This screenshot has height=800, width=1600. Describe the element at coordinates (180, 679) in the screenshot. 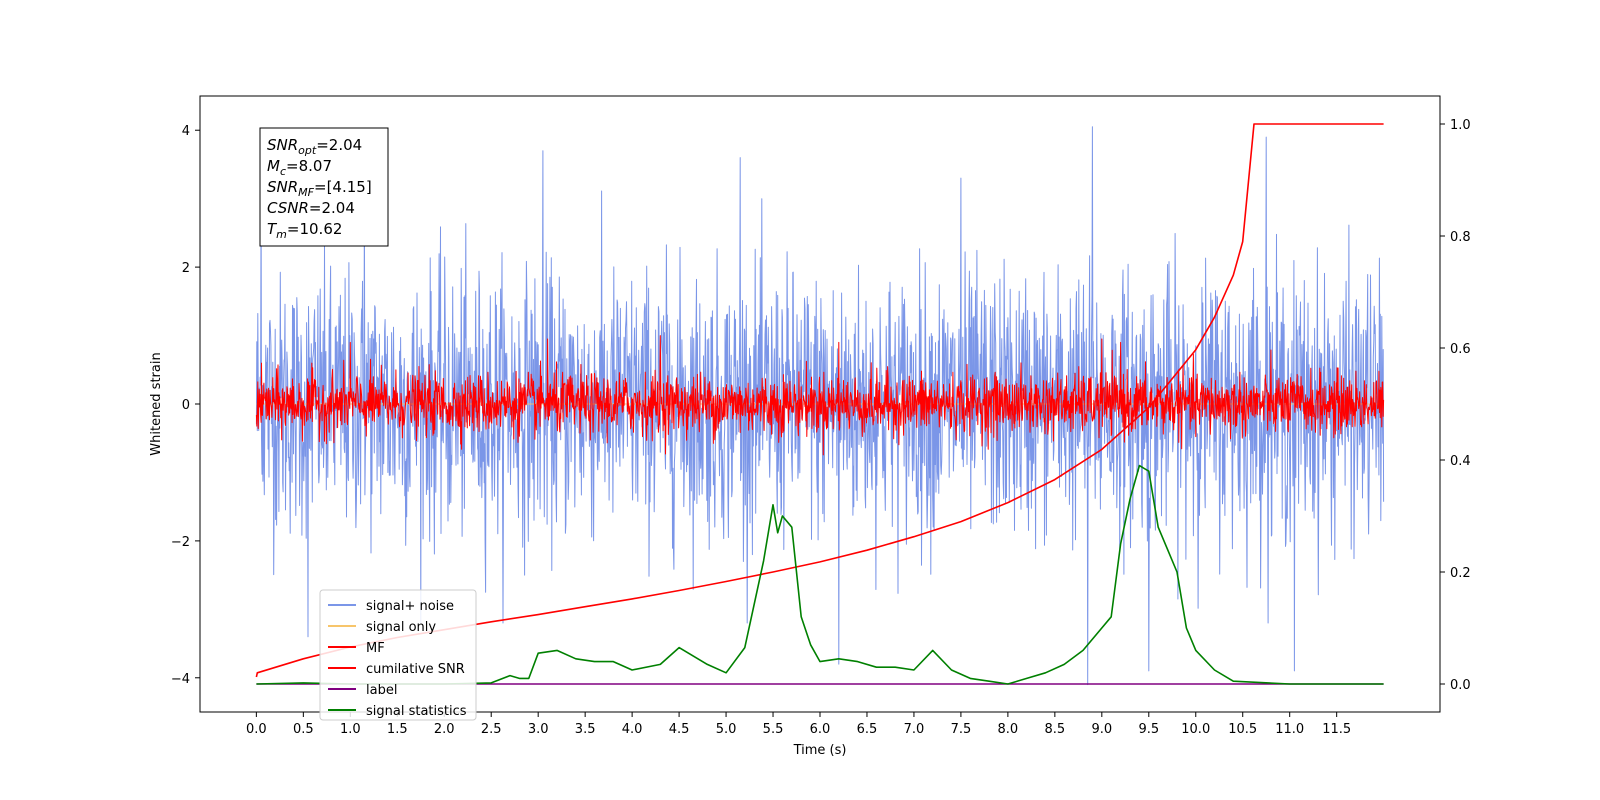

I see `y-tick-label: −4` at that location.